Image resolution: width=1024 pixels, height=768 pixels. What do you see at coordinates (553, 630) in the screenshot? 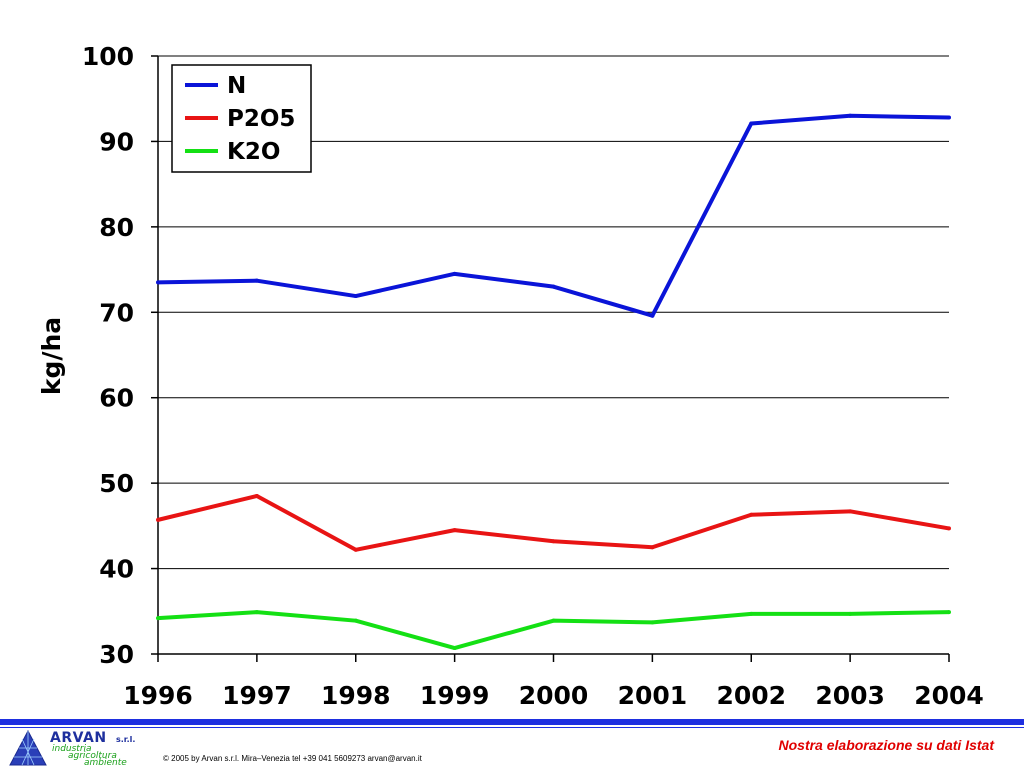
I see `series-line-k2o` at bounding box center [553, 630].